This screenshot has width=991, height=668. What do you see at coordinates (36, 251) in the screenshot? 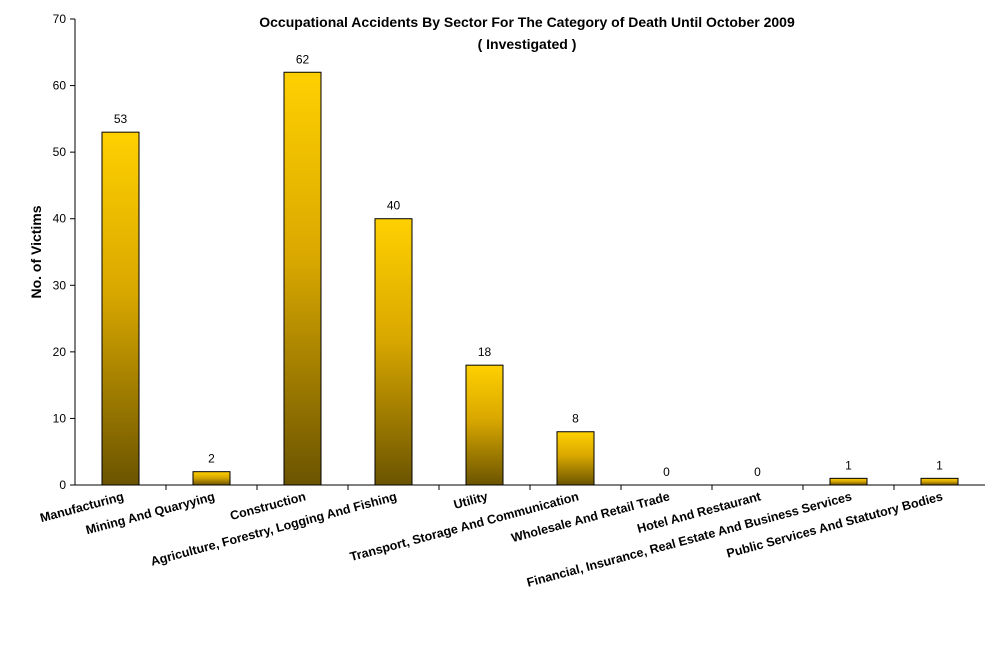
I see `y-axis-title: No. of Victims` at bounding box center [36, 251].